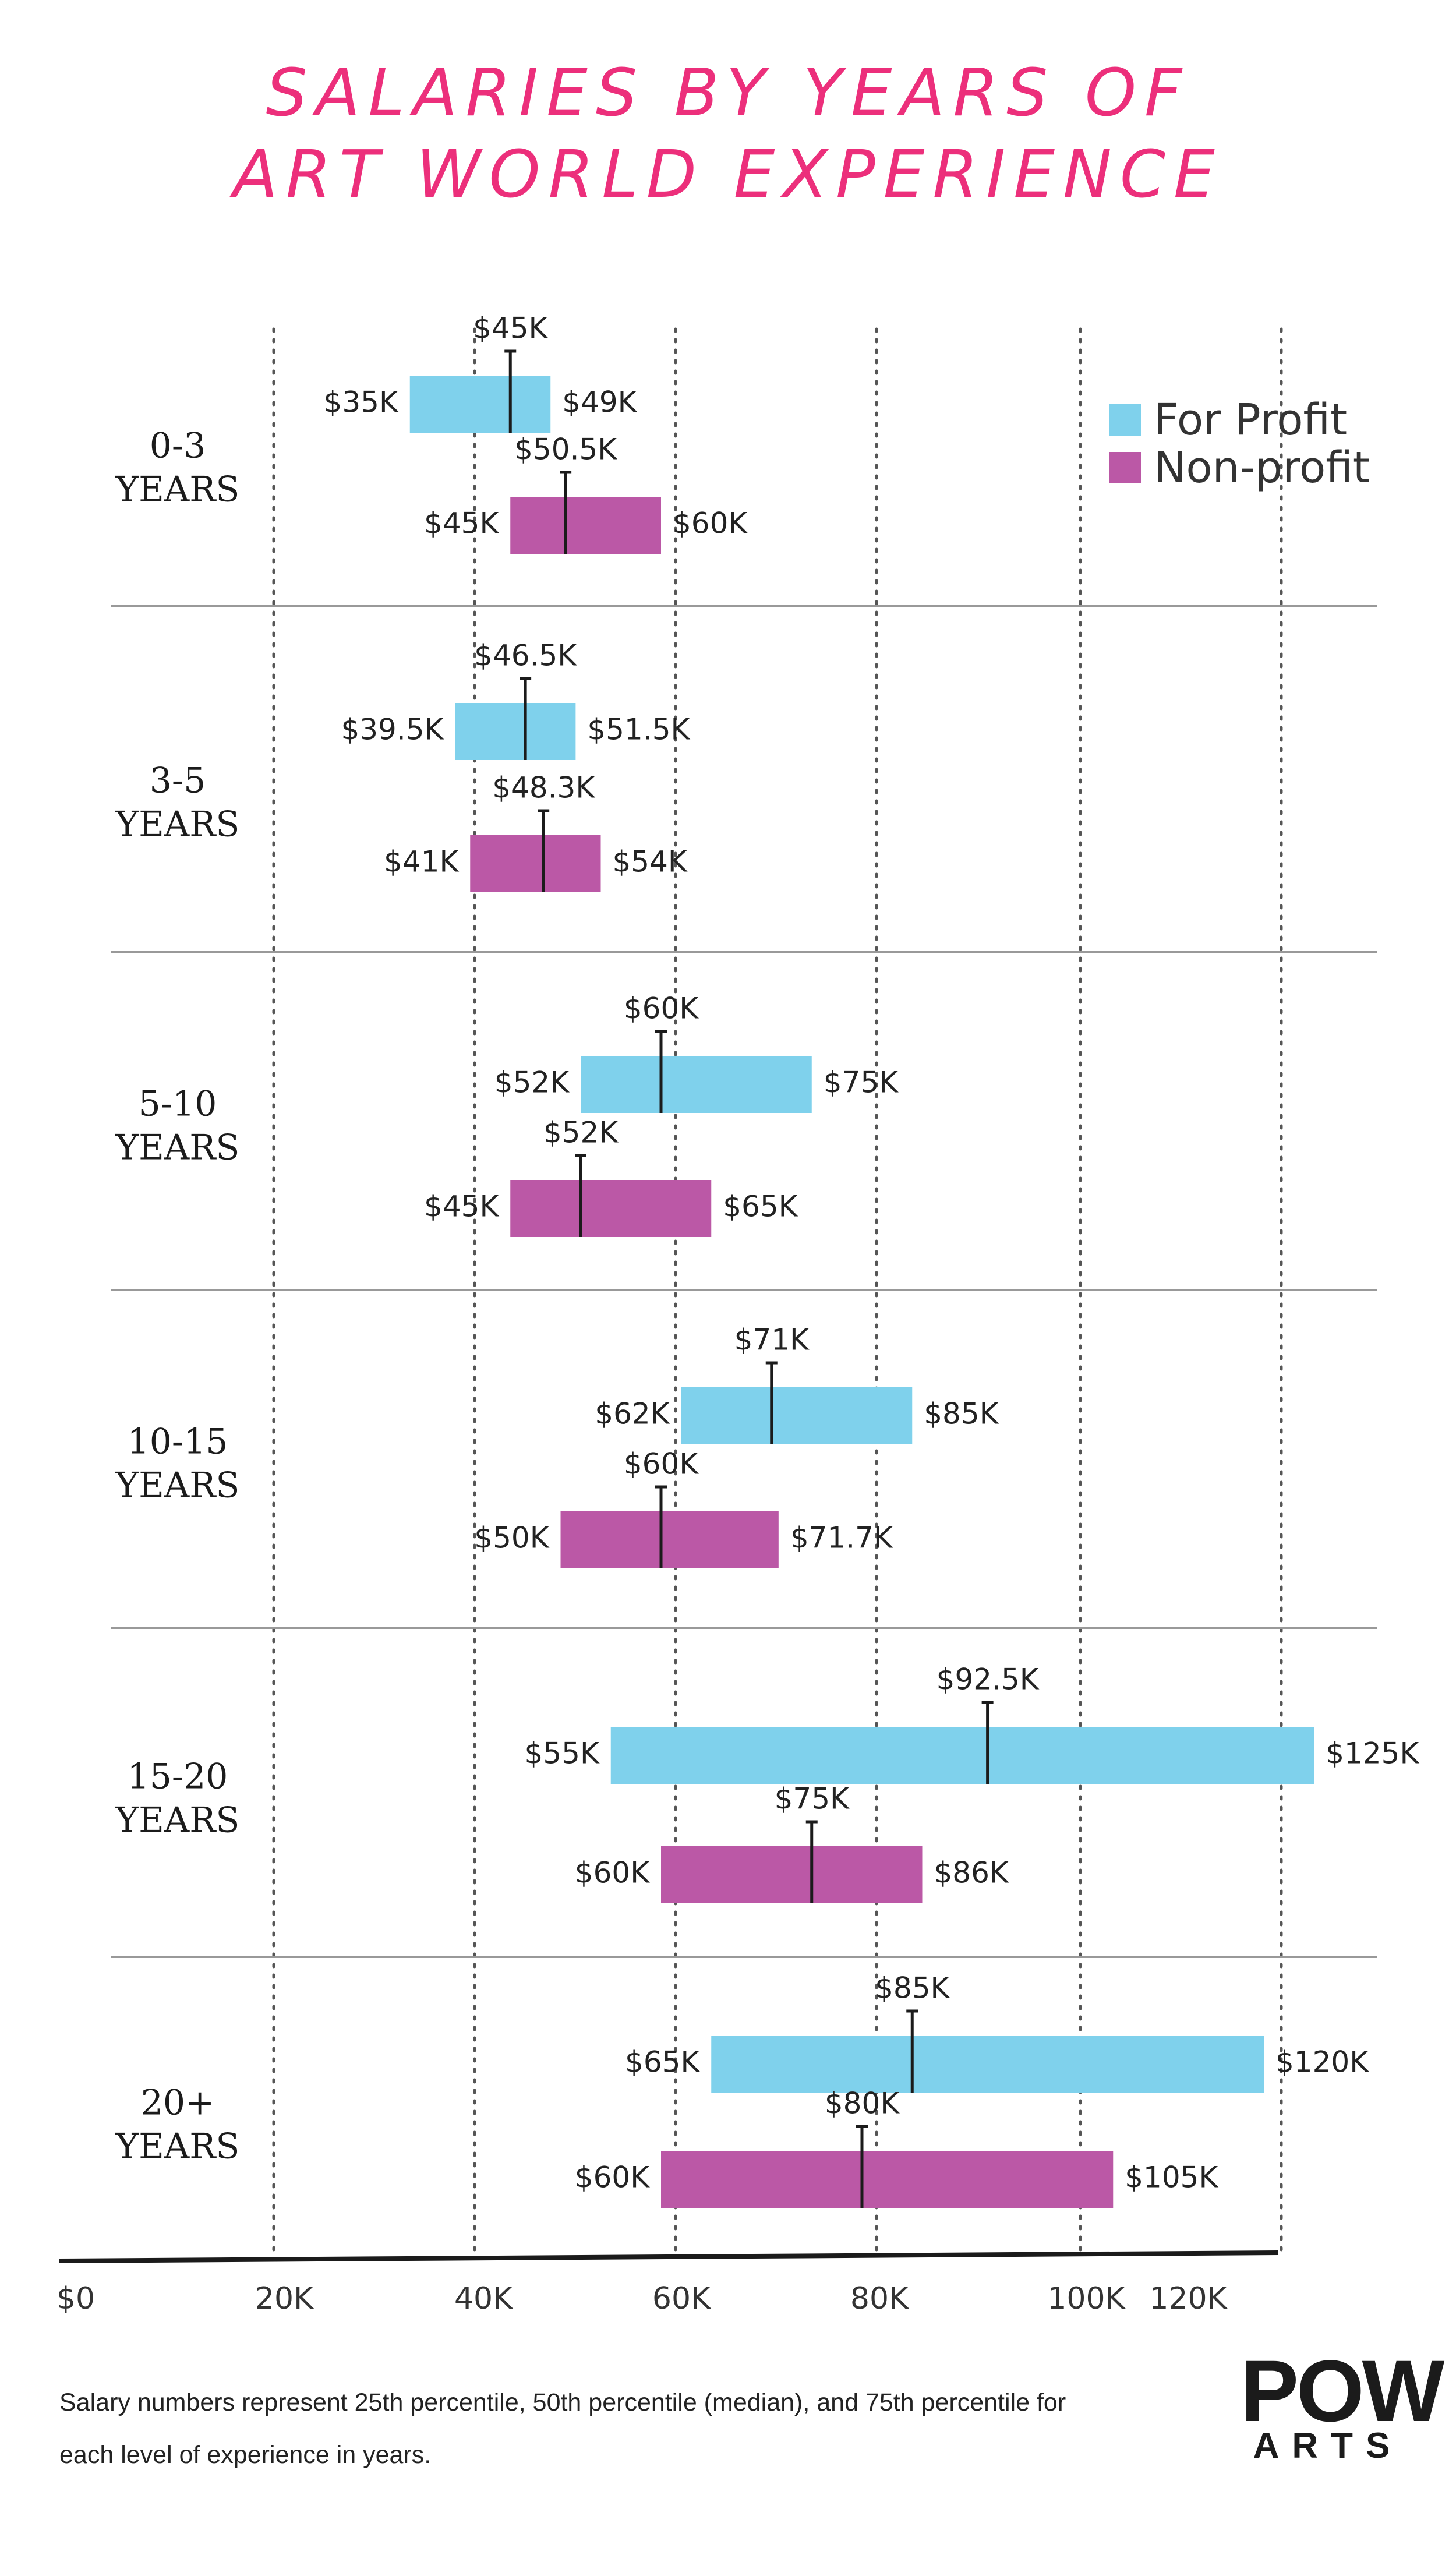 The height and width of the screenshot is (2562, 1456). What do you see at coordinates (177, 824) in the screenshot?
I see `group-label-1-line-2: YEARS` at bounding box center [177, 824].